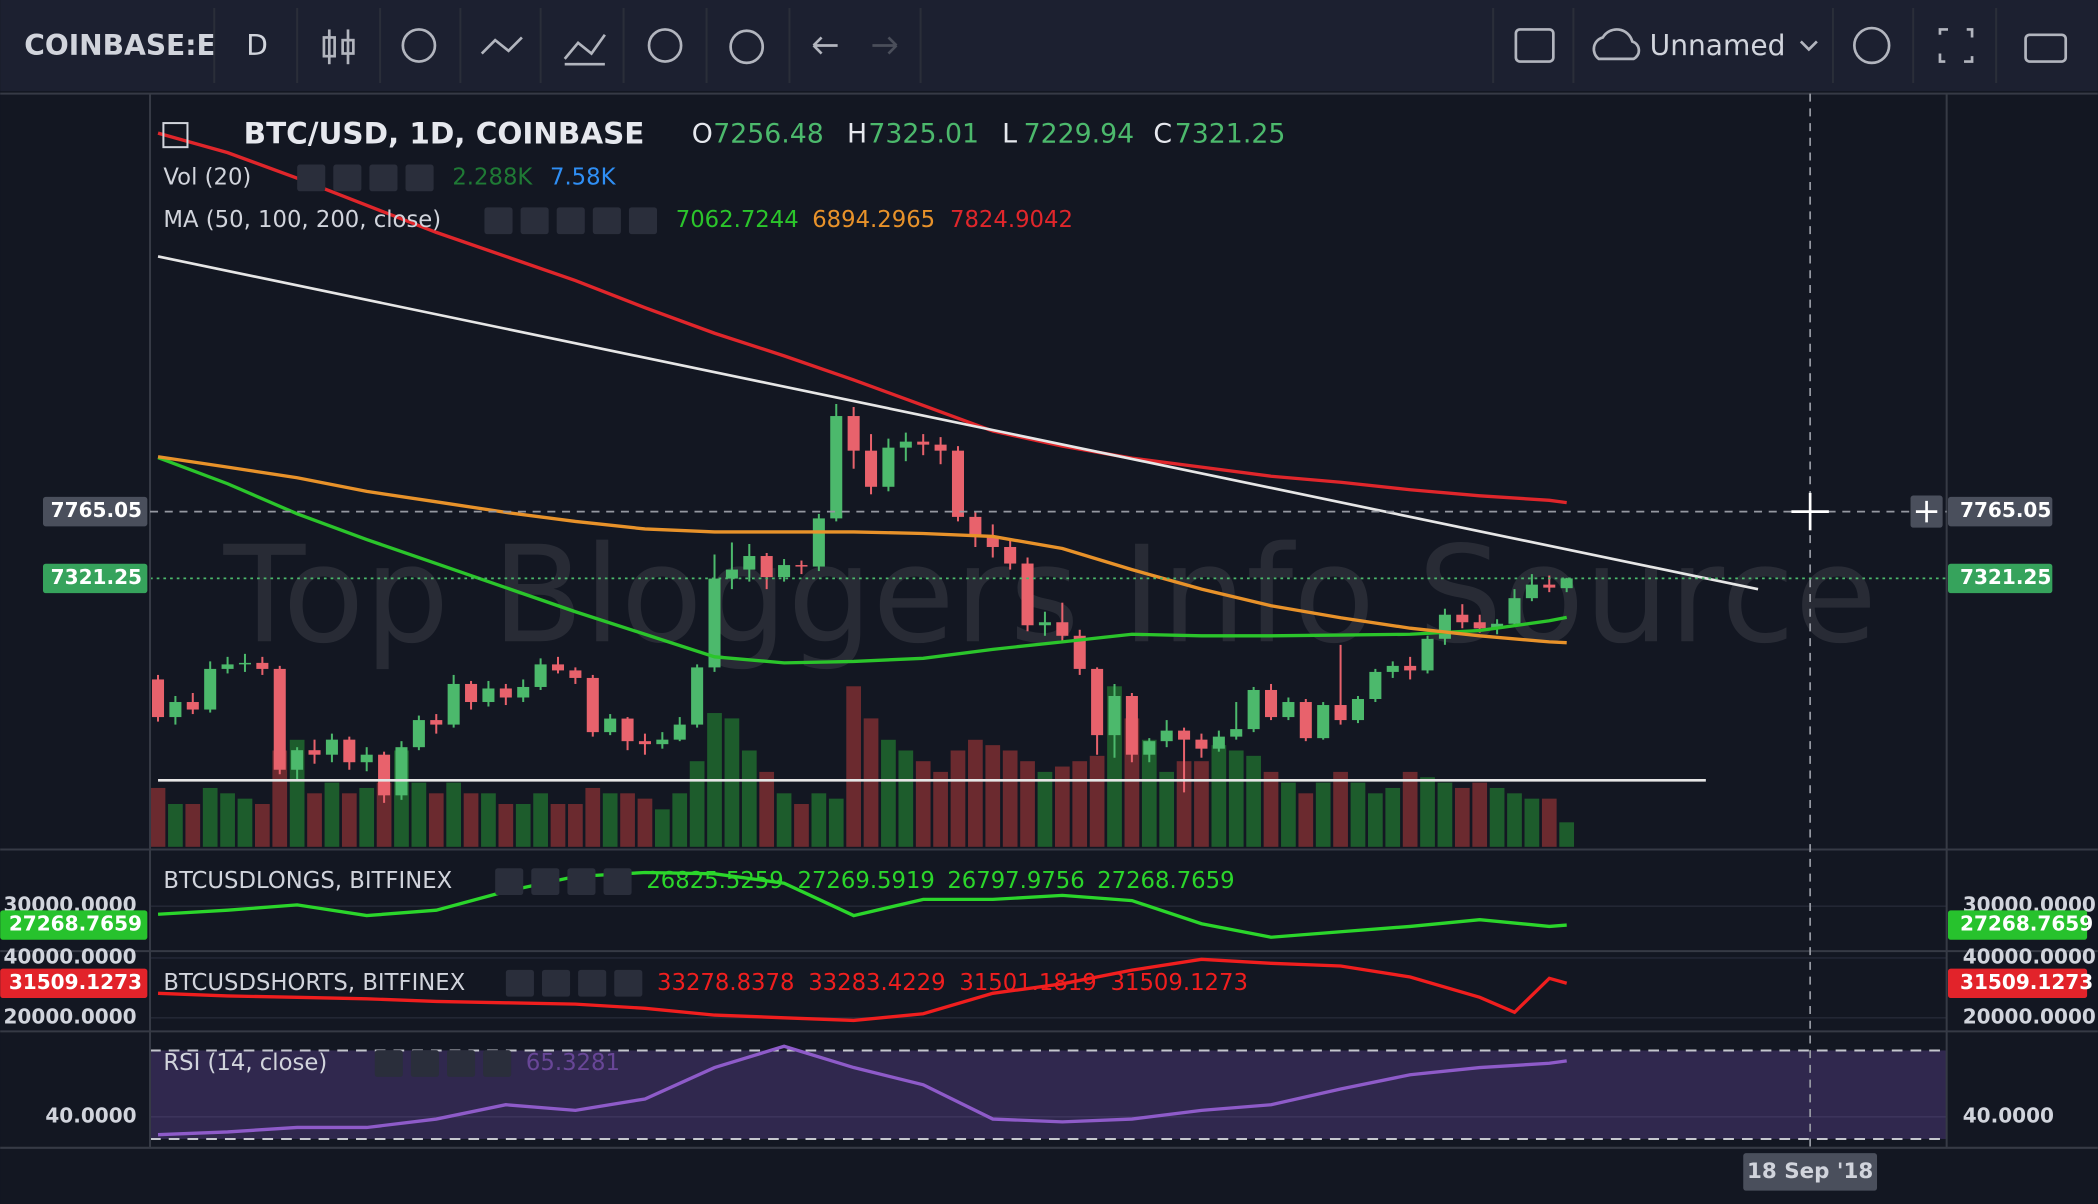 This screenshot has width=2098, height=1204. I want to click on collapse-button, so click(175, 135).